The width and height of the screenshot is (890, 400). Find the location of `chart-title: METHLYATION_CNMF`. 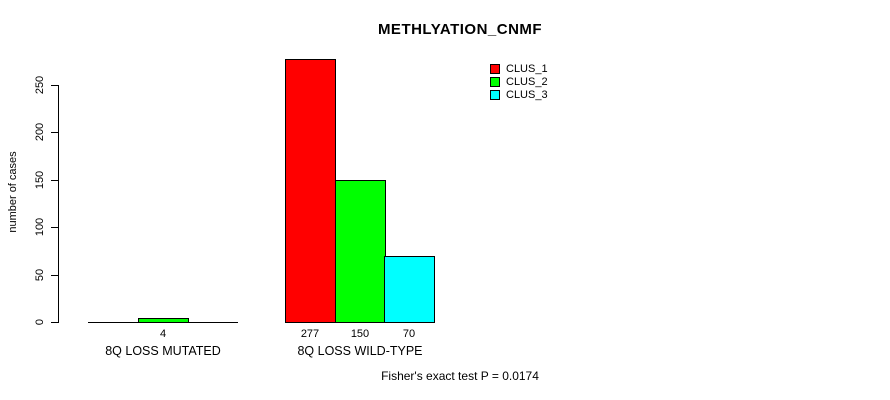

chart-title: METHLYATION_CNMF is located at coordinates (460, 29).